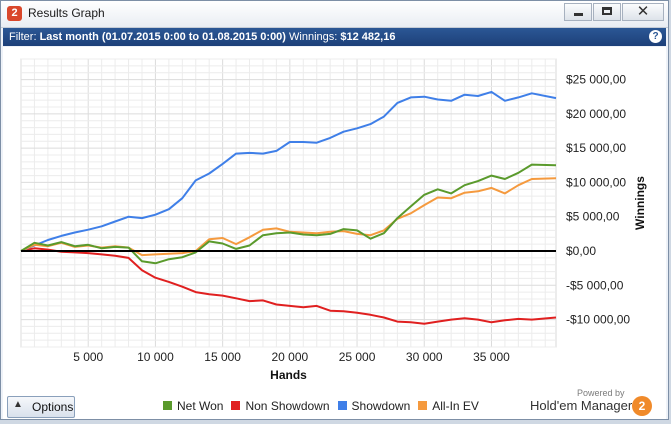  Describe the element at coordinates (381, 406) in the screenshot. I see `legend-label: Showdown` at that location.